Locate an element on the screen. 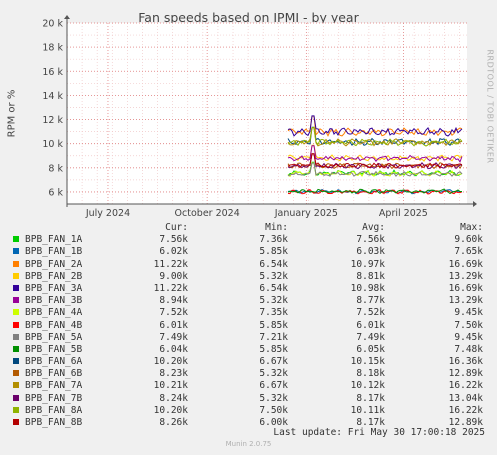  series-line-bpb_fan_8a is located at coordinates (375, 137).